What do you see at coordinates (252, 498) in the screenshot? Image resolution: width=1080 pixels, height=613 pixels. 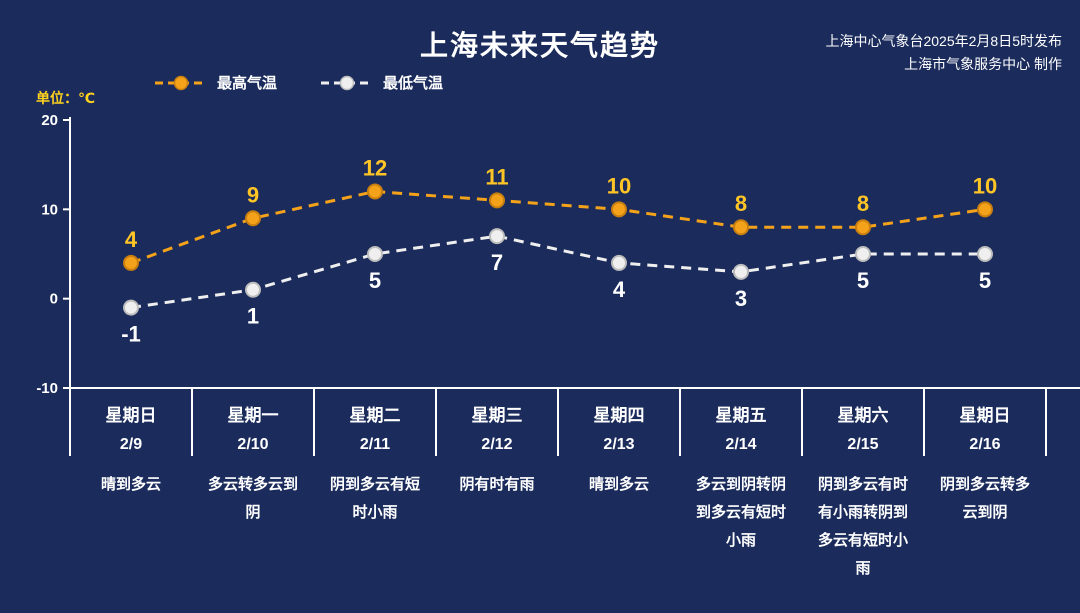 I see `weather-description: 多云转多云到阴` at bounding box center [252, 498].